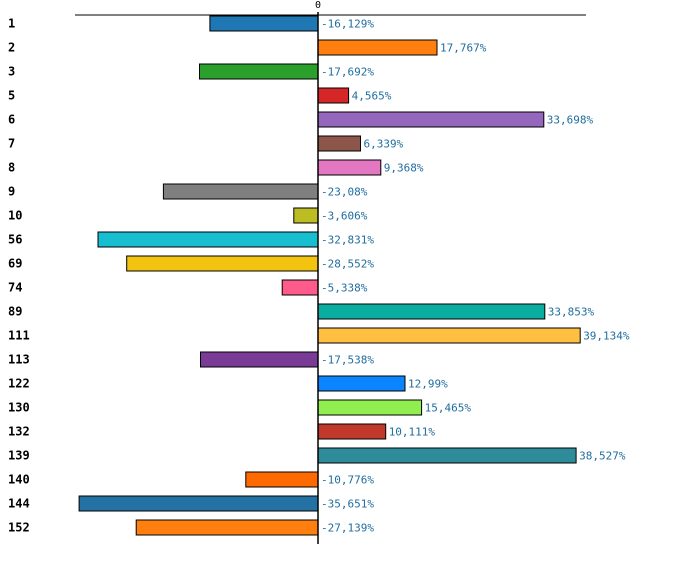 The width and height of the screenshot is (700, 573). Describe the element at coordinates (15, 216) in the screenshot. I see `category-label-10: 10` at that location.